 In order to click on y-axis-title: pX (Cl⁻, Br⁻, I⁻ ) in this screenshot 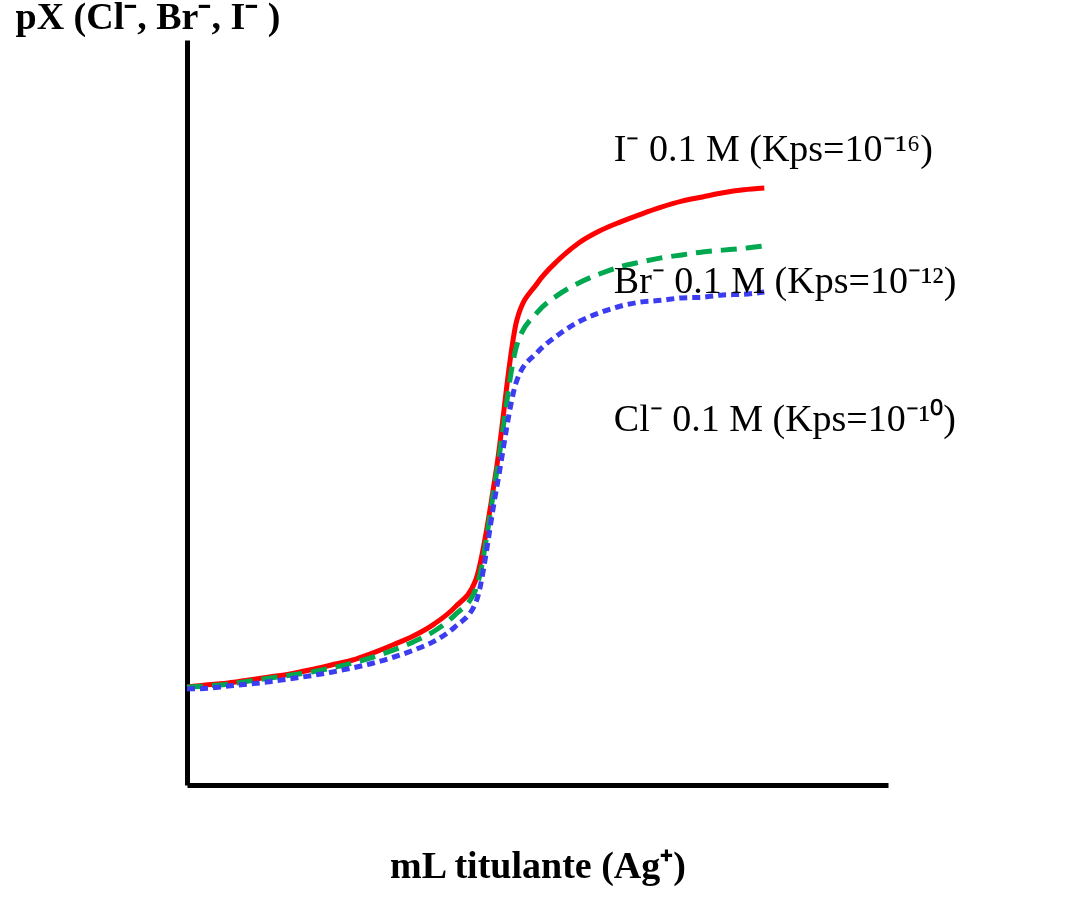, I will do `click(148, 19)`.